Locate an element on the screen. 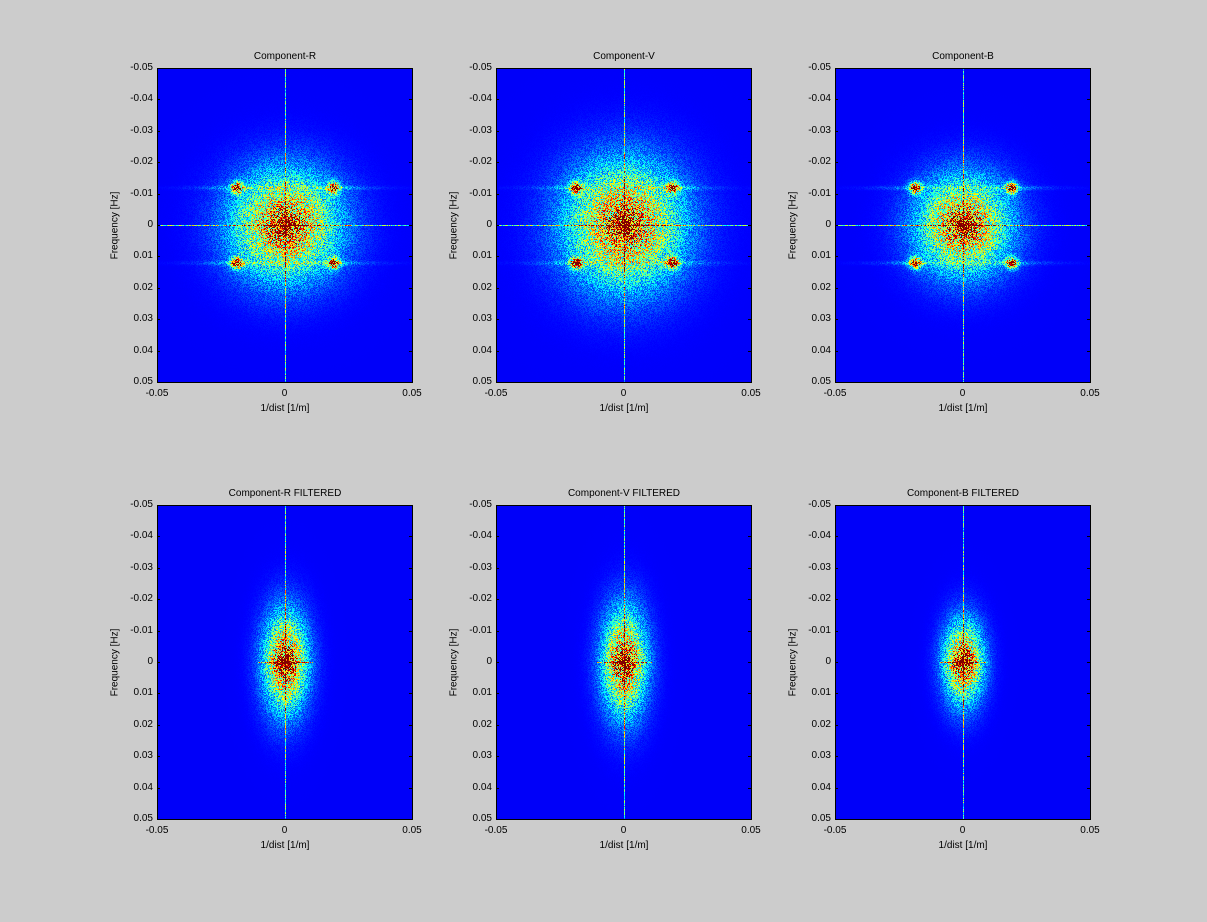  chart-title: Component-V is located at coordinates (624, 56).